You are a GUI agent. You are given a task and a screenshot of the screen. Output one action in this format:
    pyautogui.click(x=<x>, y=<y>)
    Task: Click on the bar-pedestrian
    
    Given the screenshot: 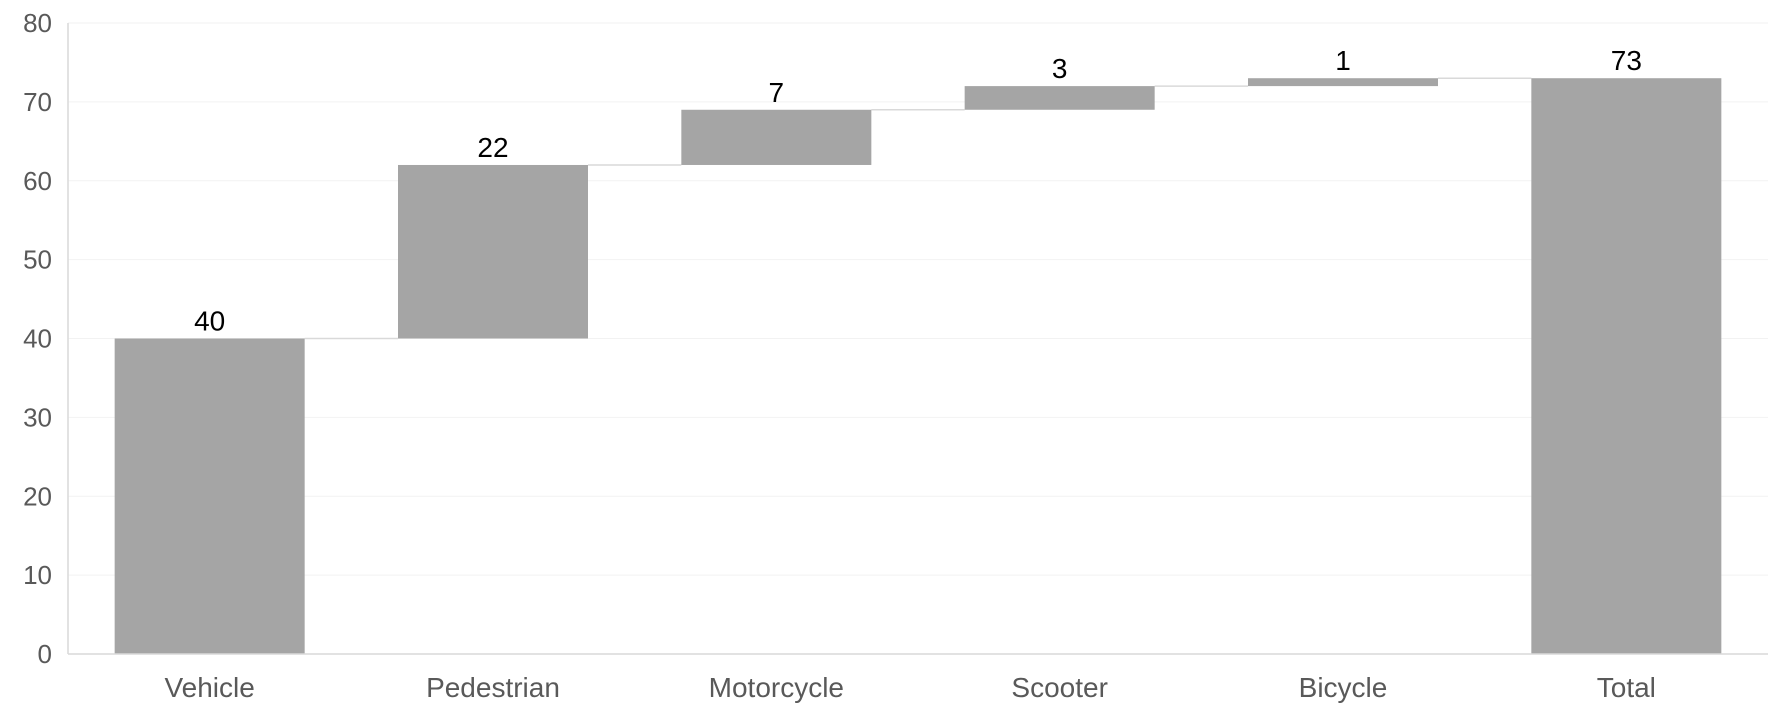 What is the action you would take?
    pyautogui.click(x=493, y=251)
    